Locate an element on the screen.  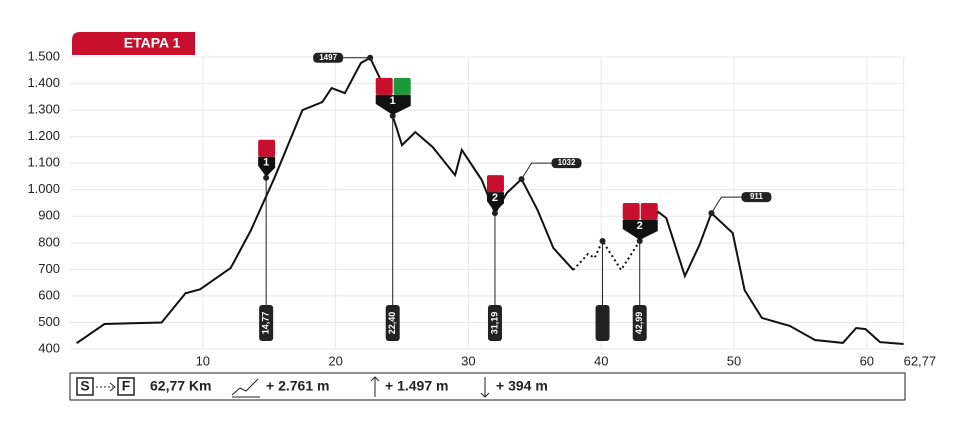
finish-box is located at coordinates (126, 386).